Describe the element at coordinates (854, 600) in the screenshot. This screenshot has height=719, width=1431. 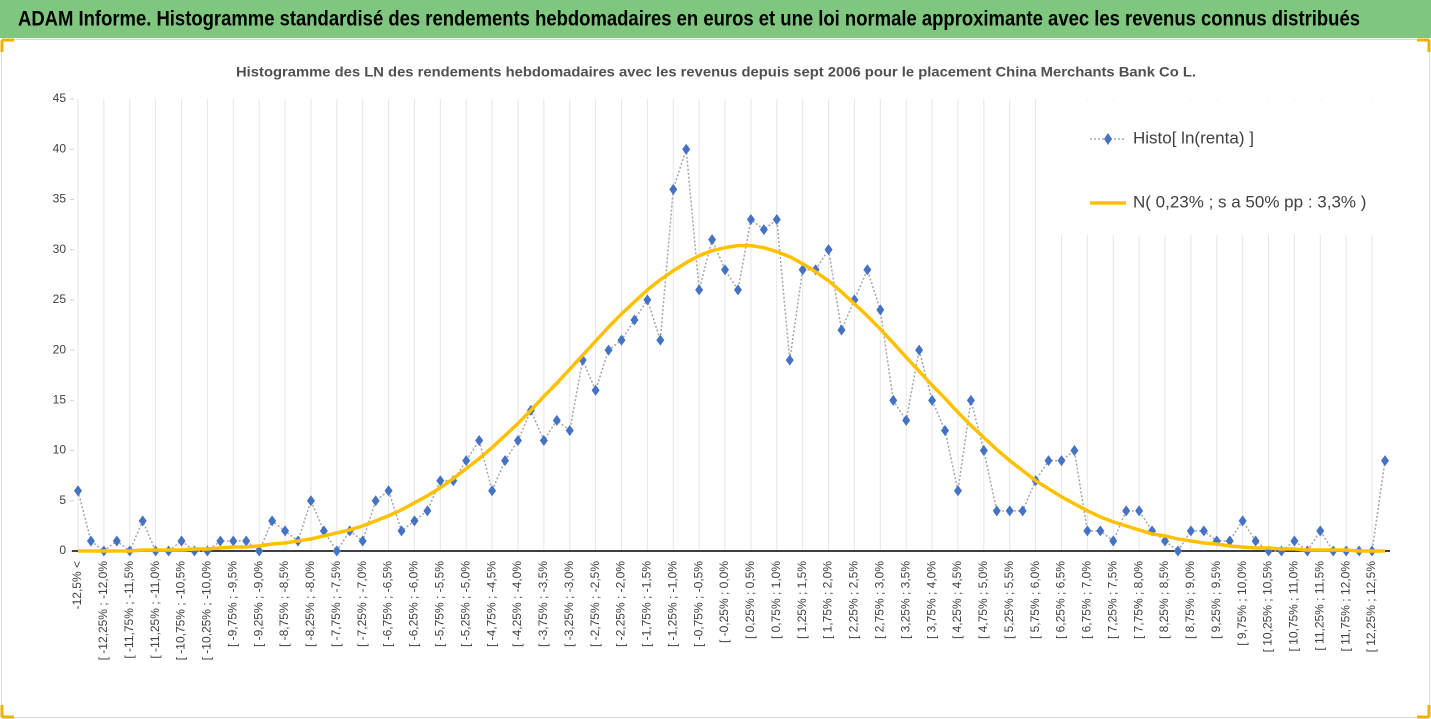
I see `x-tick-label: [ 2,25% ; 2,5%` at that location.